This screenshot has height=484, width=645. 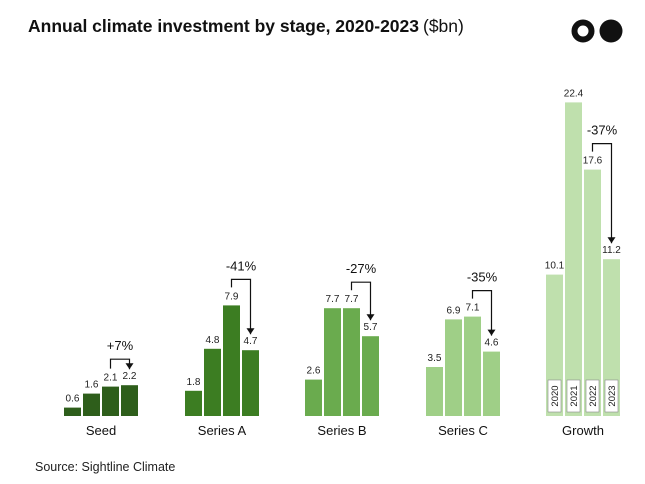 I want to click on bar-series-b-2022, so click(x=351, y=362).